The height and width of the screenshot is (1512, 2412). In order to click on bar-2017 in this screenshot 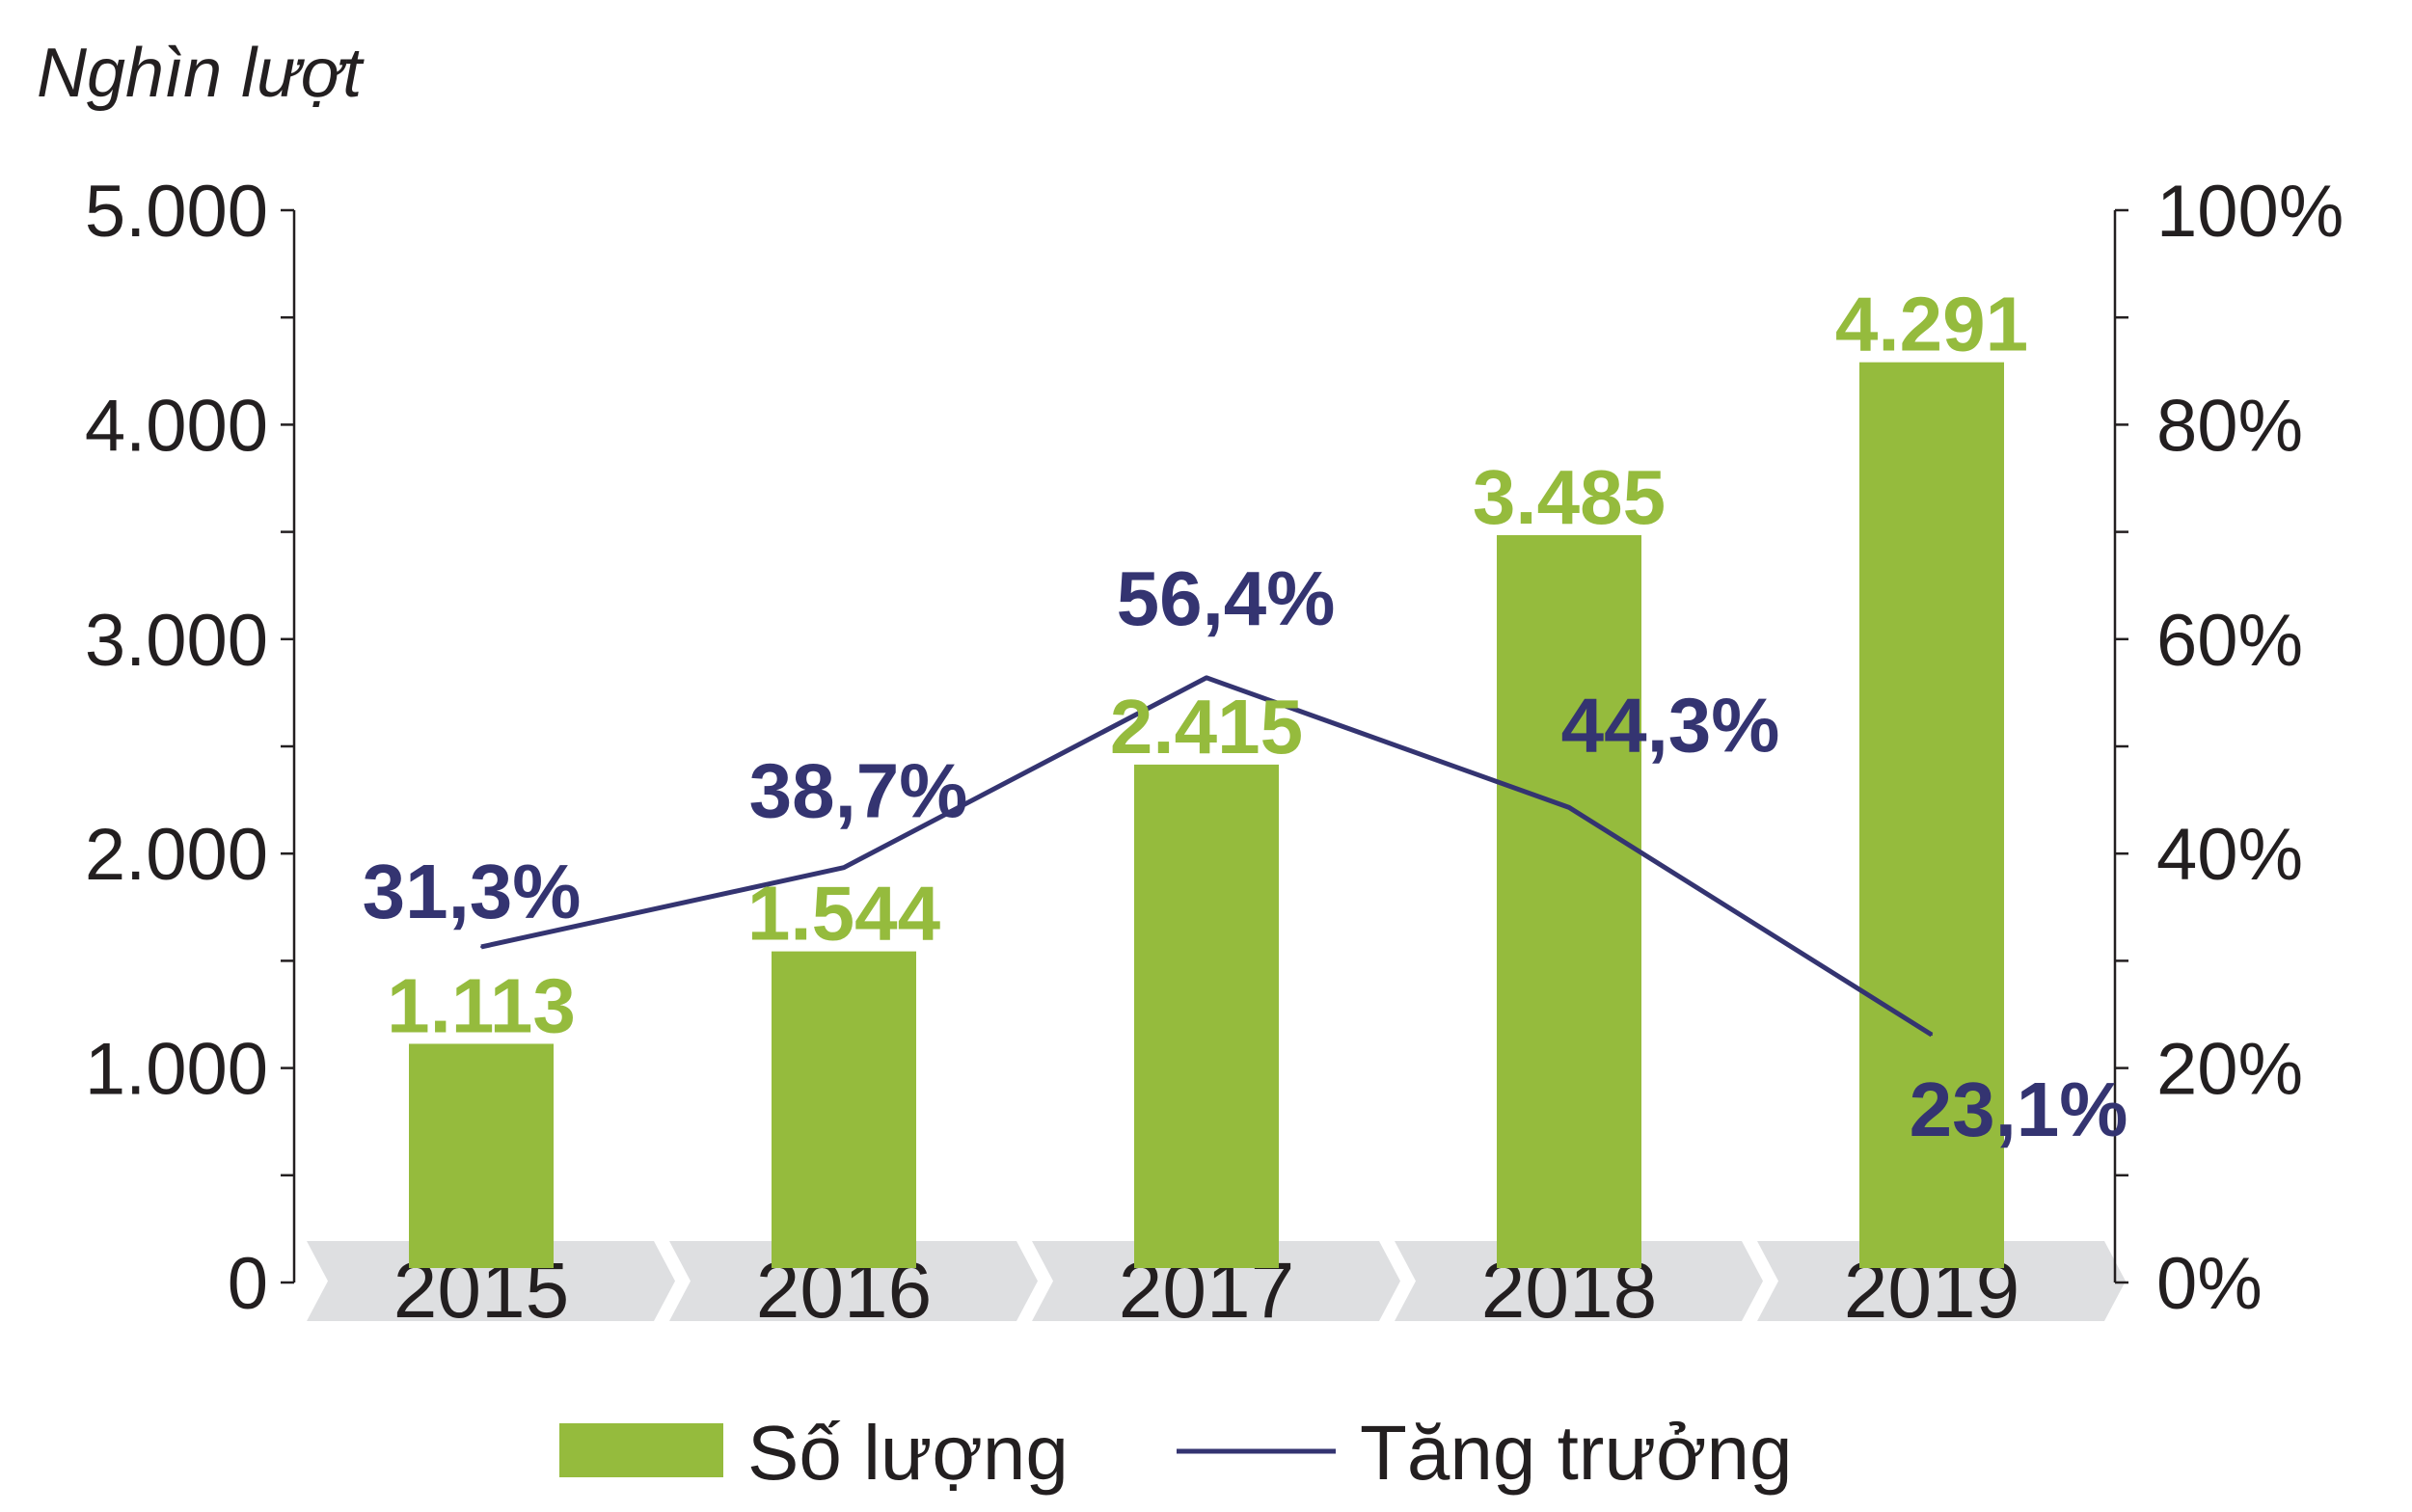, I will do `click(1206, 1016)`.